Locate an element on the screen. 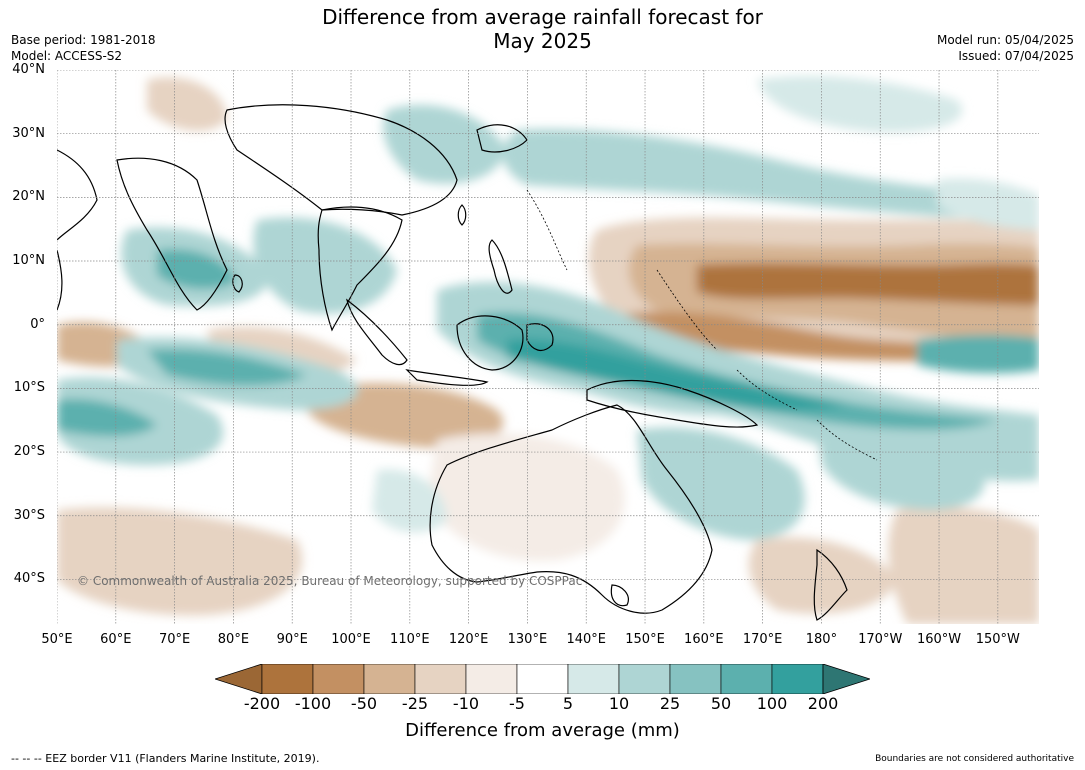  coast-china is located at coordinates (341, 160).